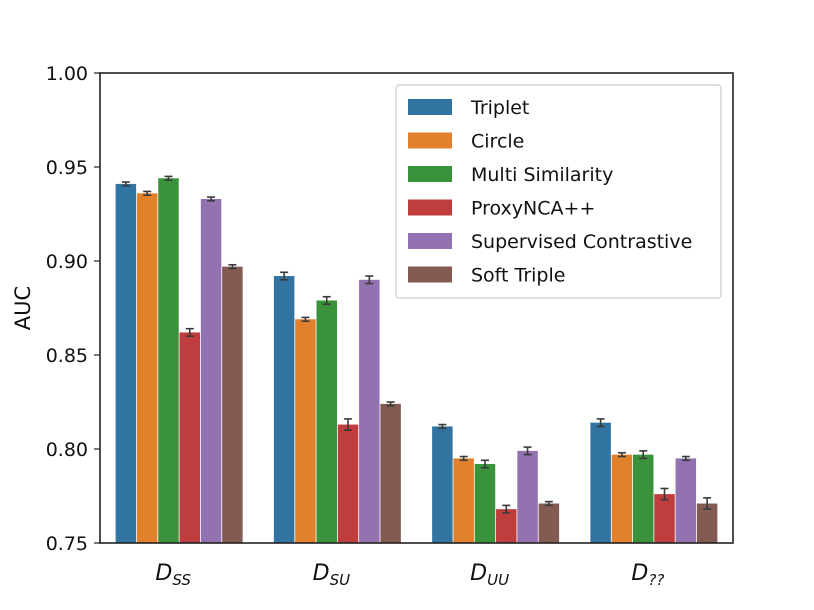  What do you see at coordinates (284, 409) in the screenshot?
I see `bar-triplet-su` at bounding box center [284, 409].